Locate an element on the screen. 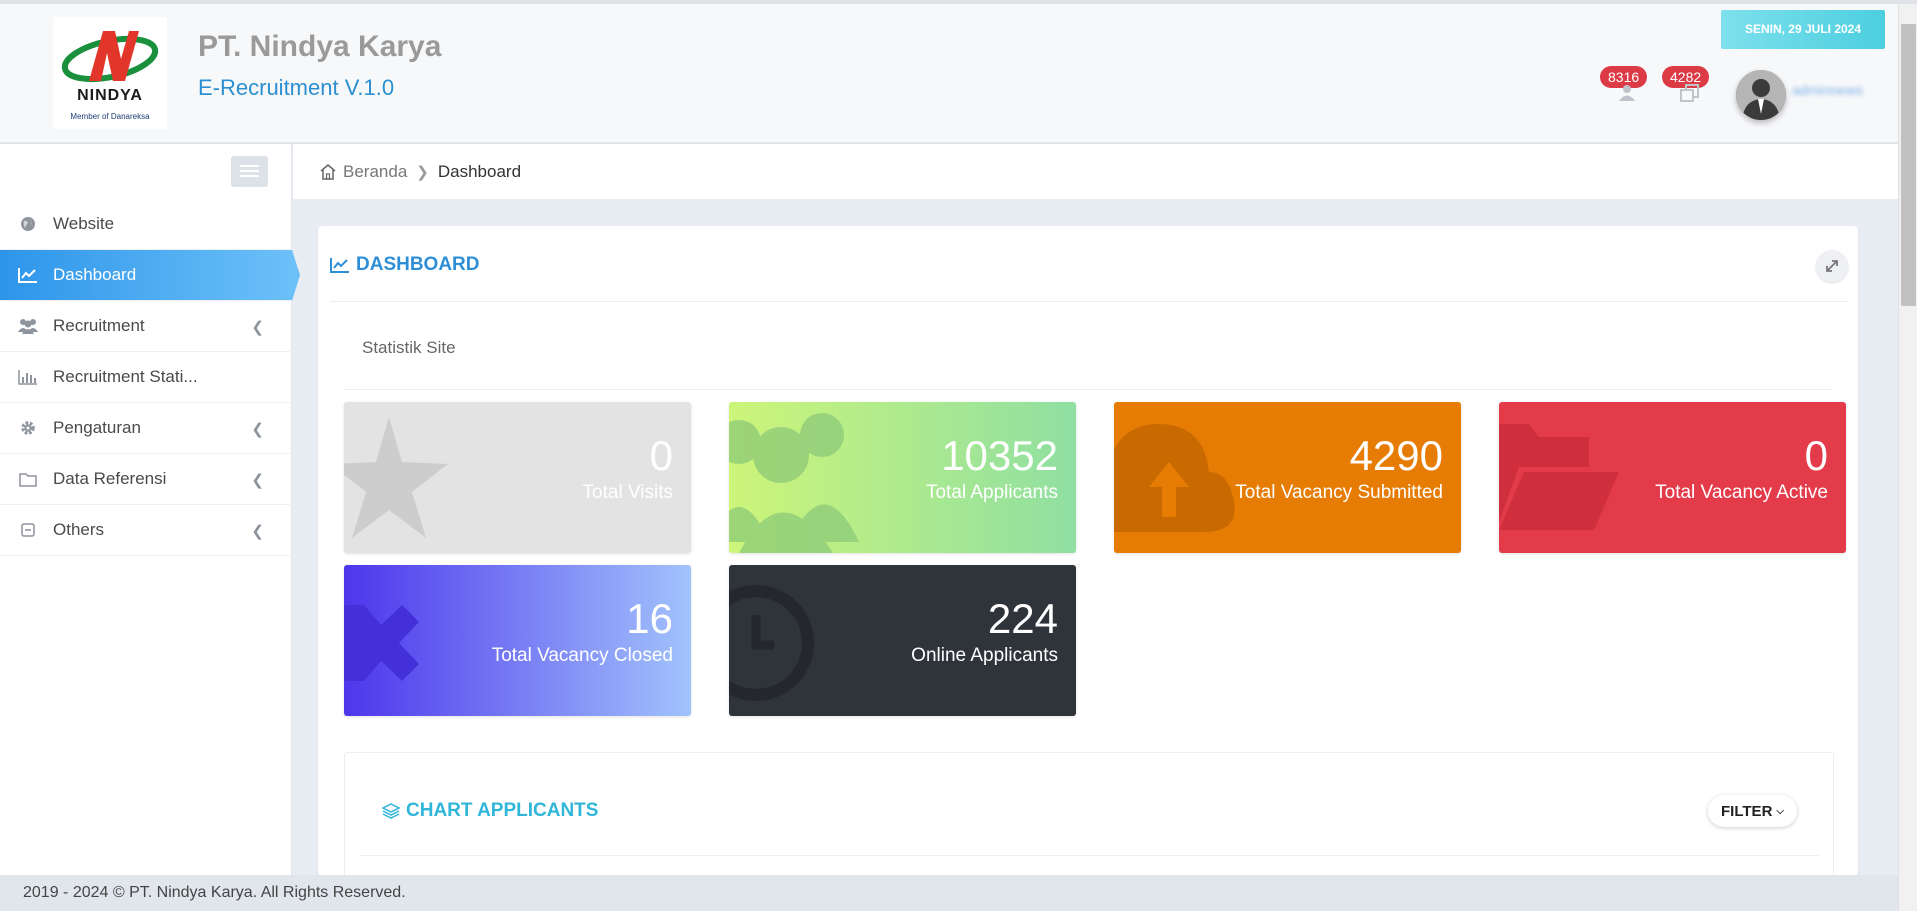  page-scrollbar is located at coordinates (1907, 457).